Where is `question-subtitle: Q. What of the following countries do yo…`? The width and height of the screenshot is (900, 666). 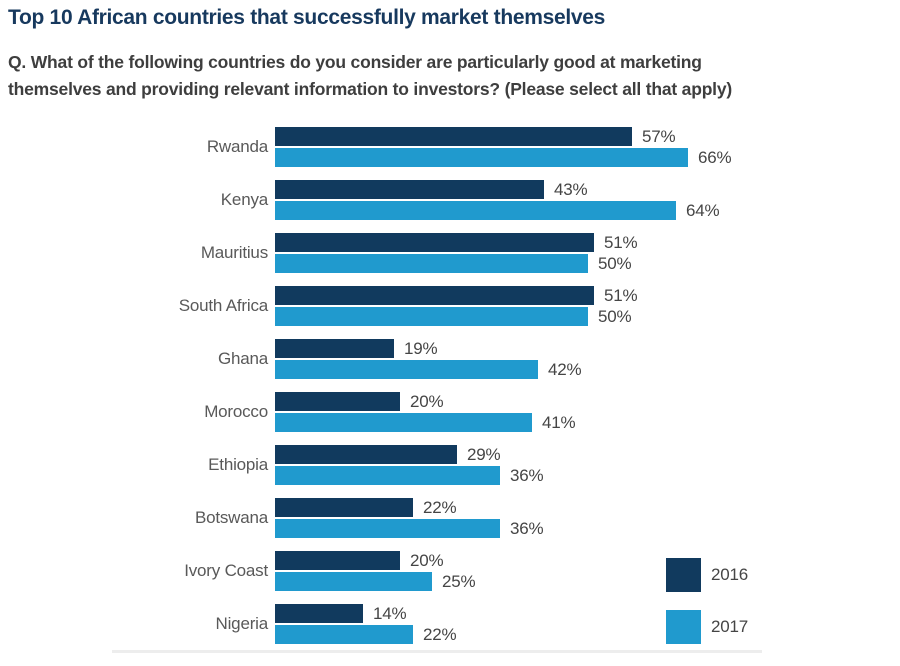 question-subtitle: Q. What of the following countries do yo… is located at coordinates (370, 76).